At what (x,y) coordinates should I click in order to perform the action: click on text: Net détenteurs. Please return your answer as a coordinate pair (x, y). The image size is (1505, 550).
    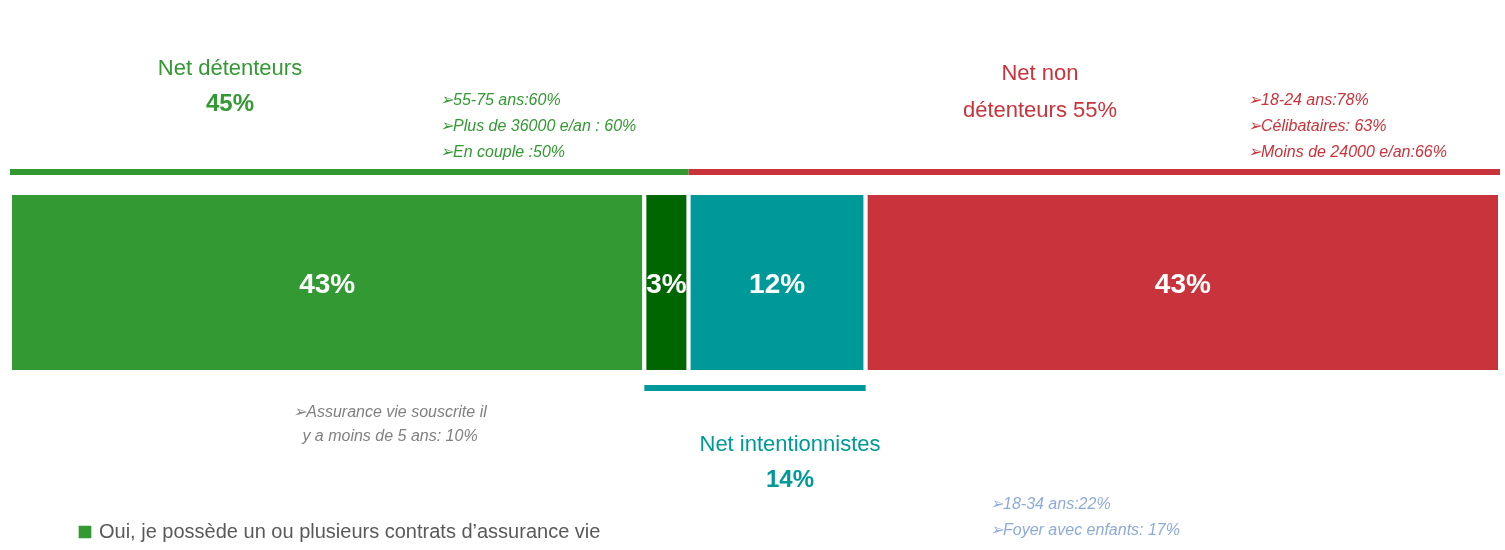
    Looking at the image, I should click on (230, 67).